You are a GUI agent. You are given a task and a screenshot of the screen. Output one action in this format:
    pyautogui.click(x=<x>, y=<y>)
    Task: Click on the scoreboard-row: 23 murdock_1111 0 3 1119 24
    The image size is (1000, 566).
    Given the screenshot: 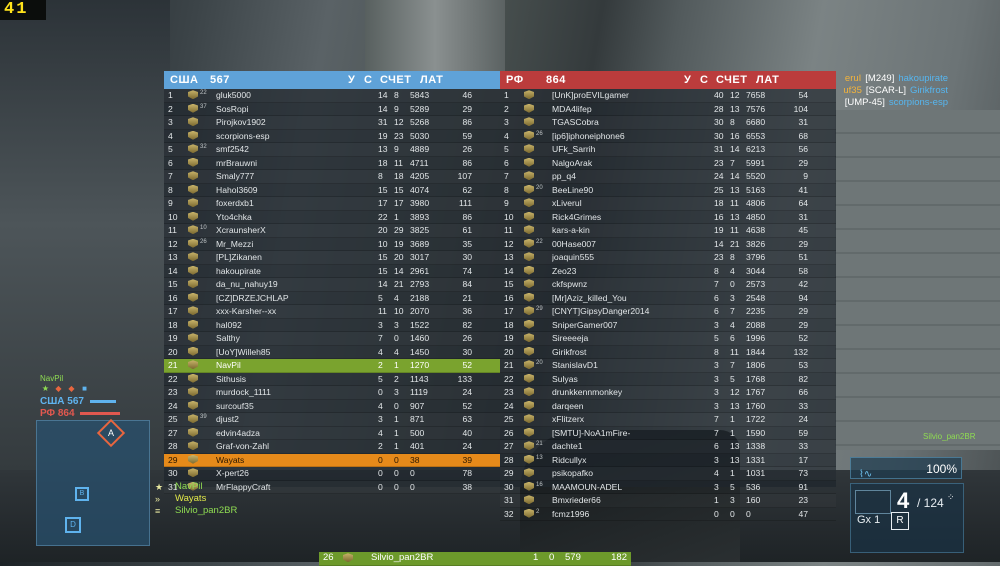 What is the action you would take?
    pyautogui.click(x=332, y=393)
    